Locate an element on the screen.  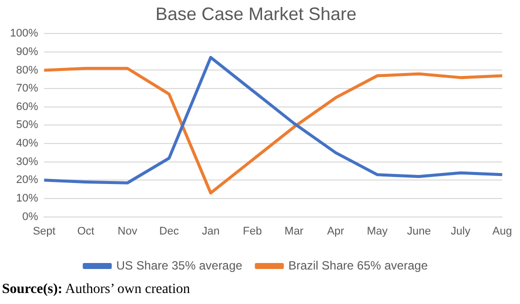
legend-label: US Share 35% average is located at coordinates (179, 265).